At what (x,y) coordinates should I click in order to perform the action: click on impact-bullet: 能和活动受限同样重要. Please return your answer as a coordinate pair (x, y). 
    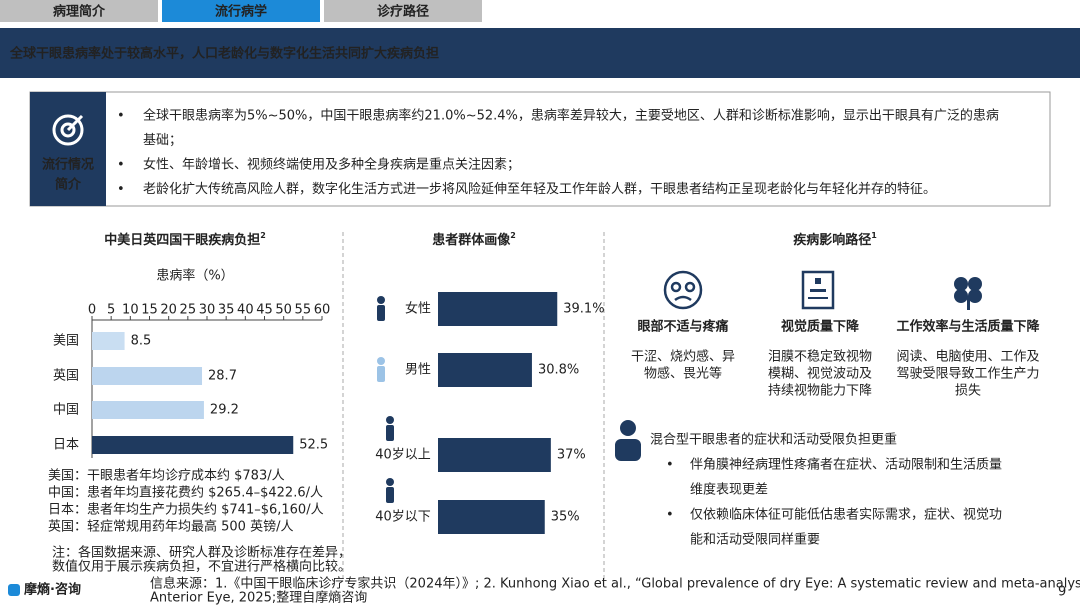
    Looking at the image, I should click on (755, 540).